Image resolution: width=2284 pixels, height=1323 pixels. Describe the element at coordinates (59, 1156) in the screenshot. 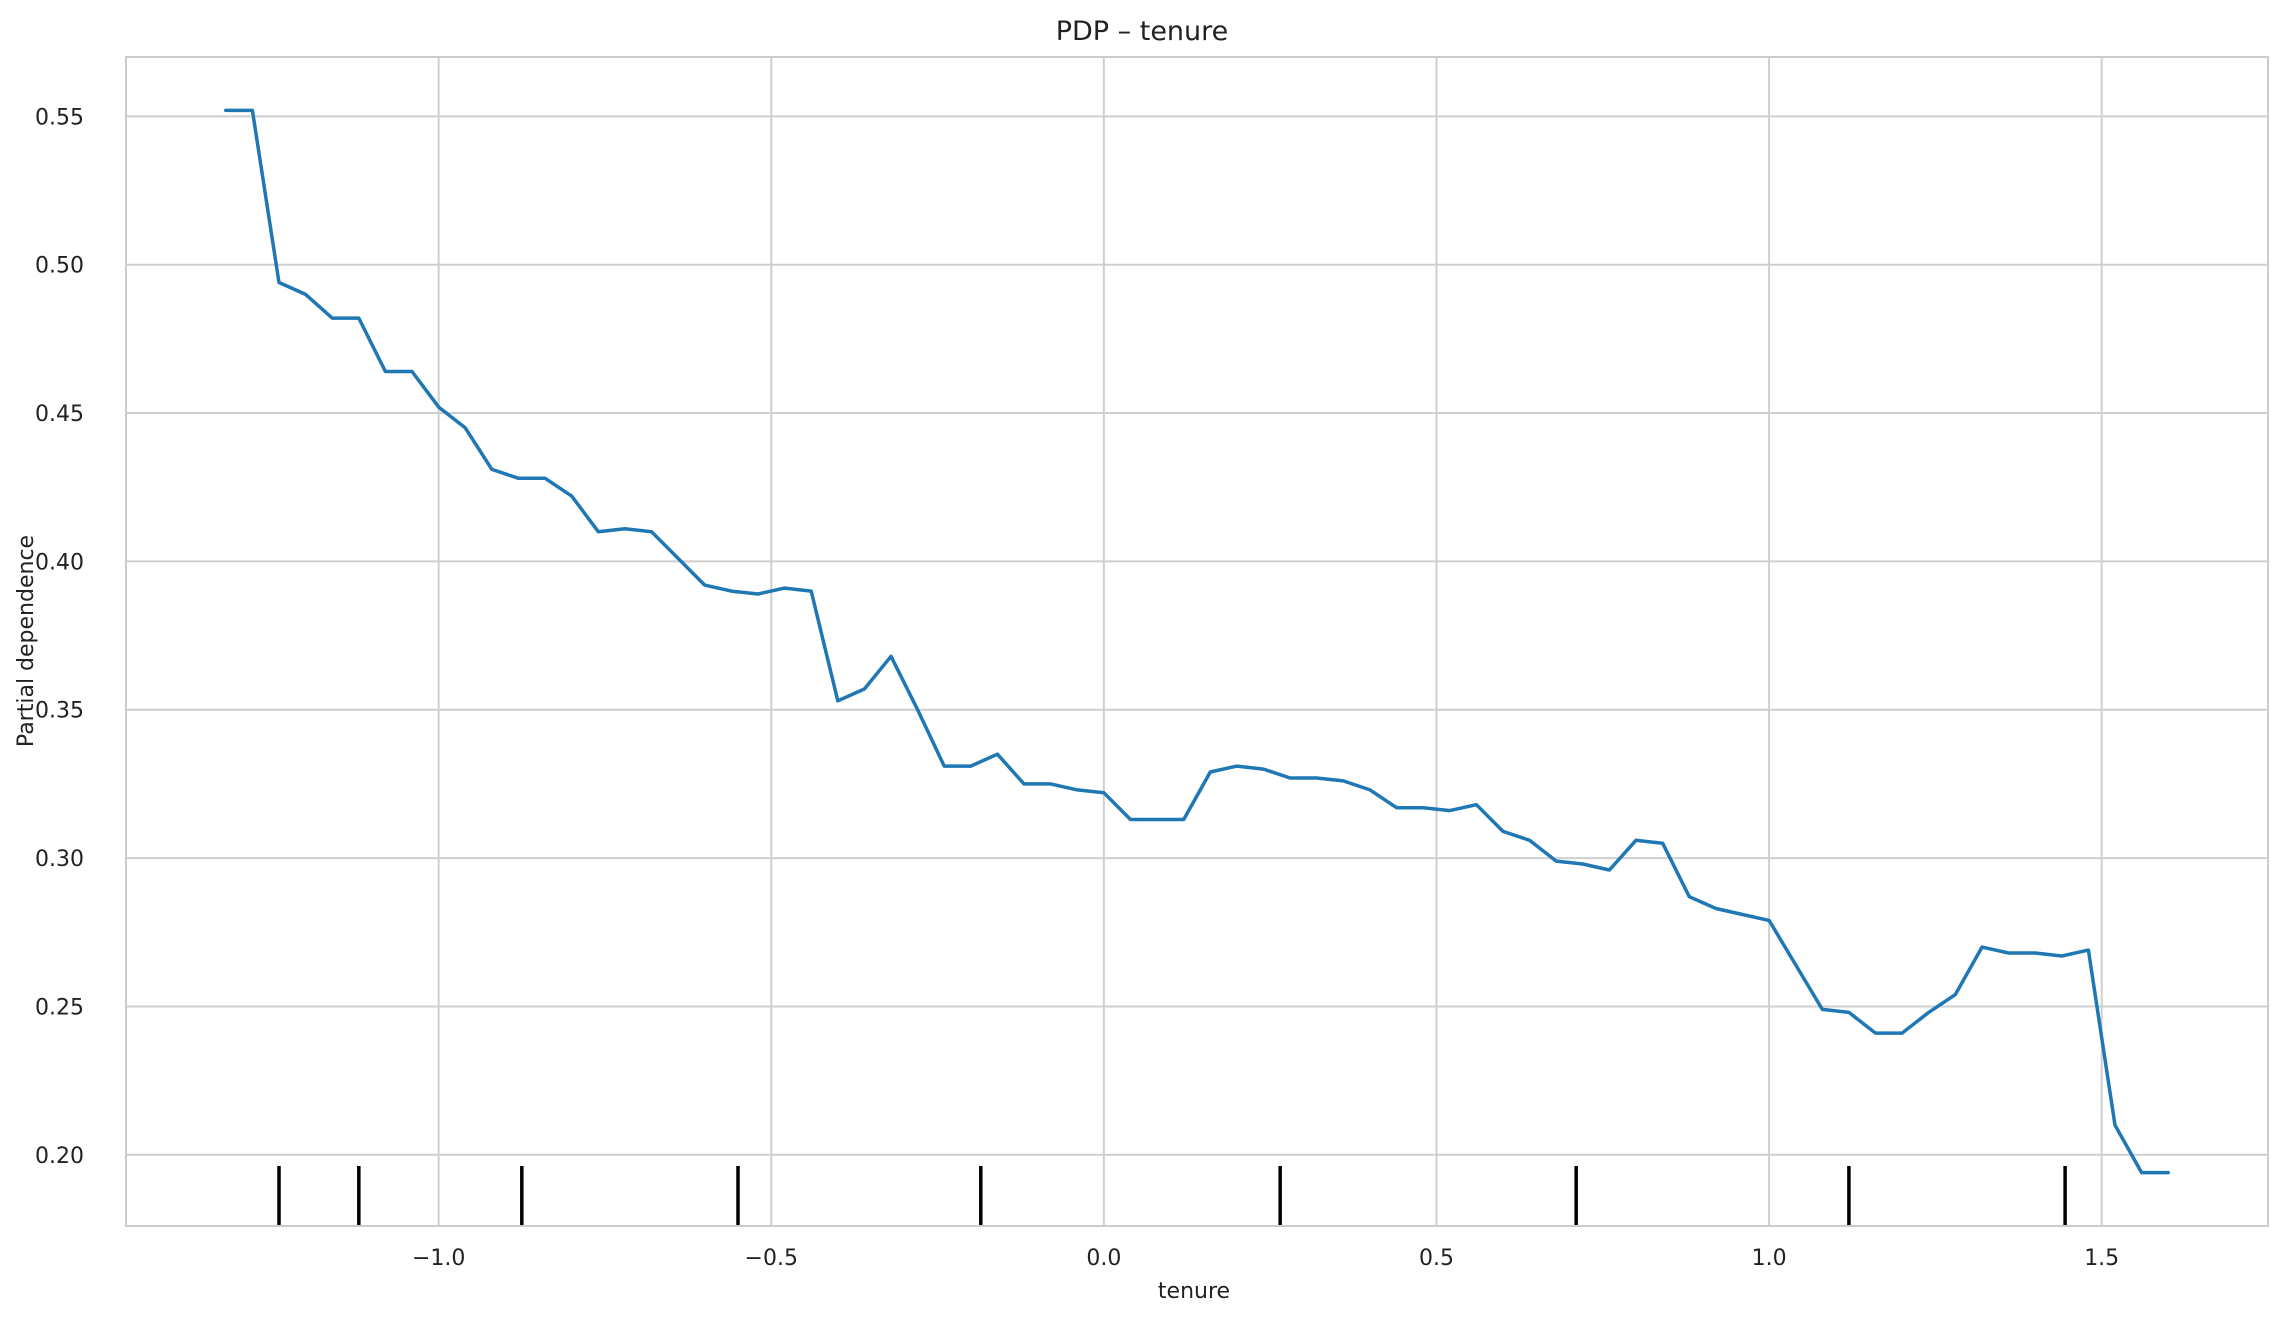

I see `y-tick-label: 0.20` at that location.